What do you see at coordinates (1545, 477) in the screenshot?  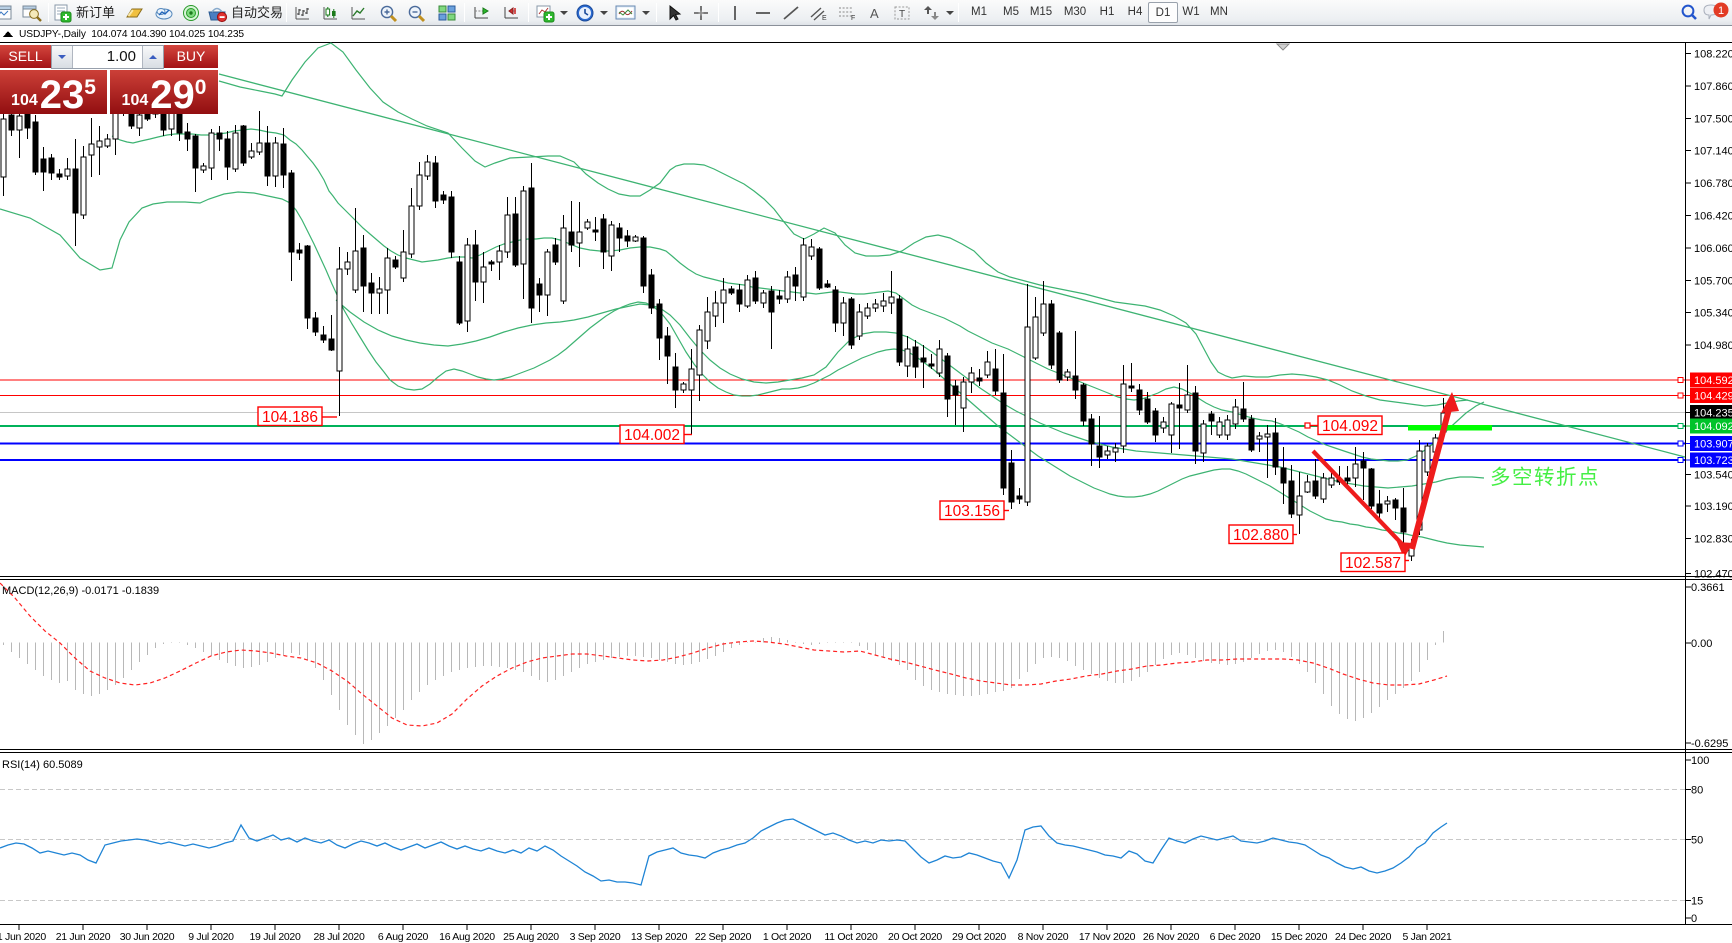 I see `svg-text: 多空转折点` at bounding box center [1545, 477].